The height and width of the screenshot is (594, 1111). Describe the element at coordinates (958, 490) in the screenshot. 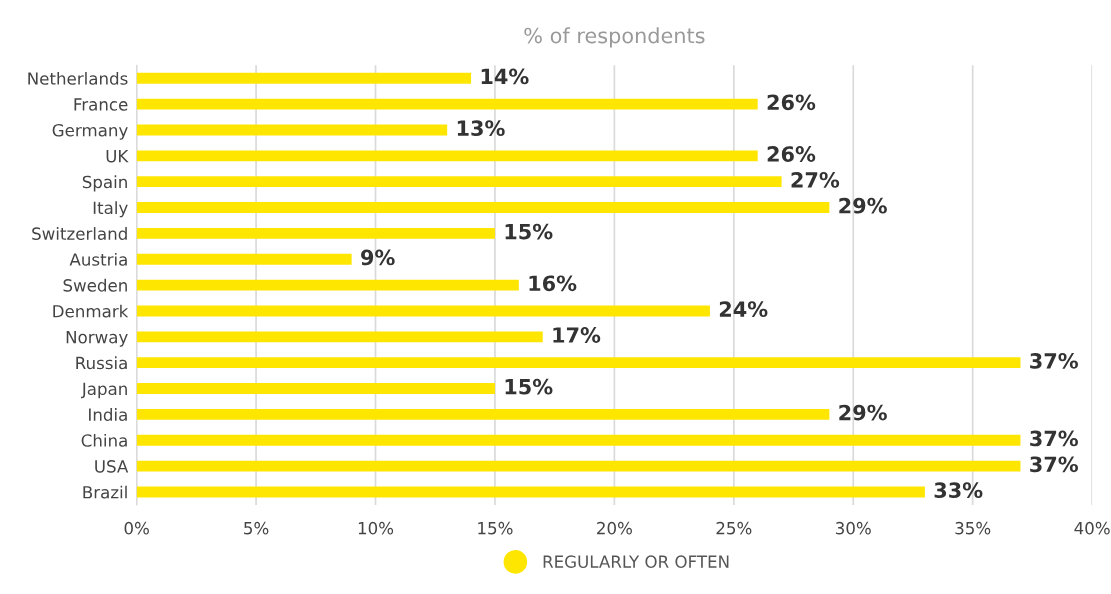

I see `data-label: 33%` at that location.